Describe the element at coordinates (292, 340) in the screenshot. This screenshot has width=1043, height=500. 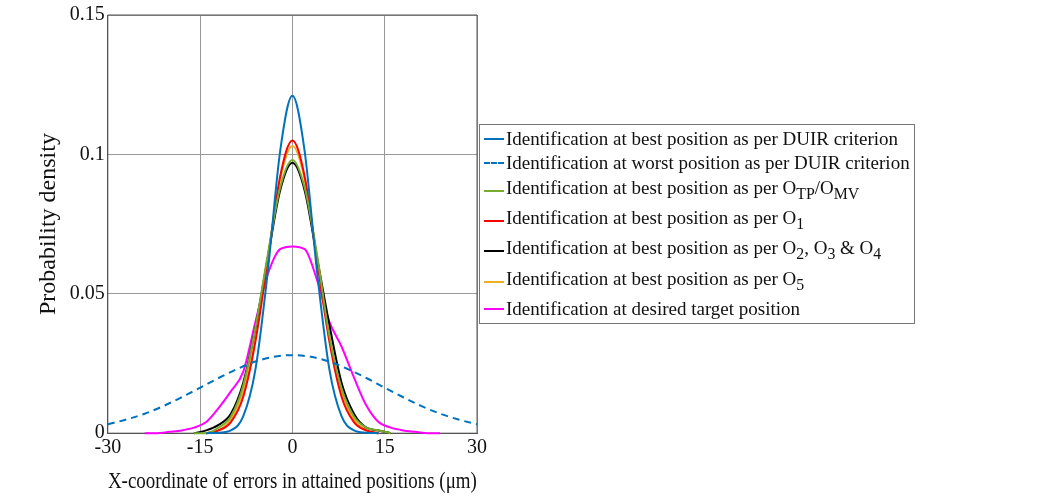
I see `line-series` at that location.